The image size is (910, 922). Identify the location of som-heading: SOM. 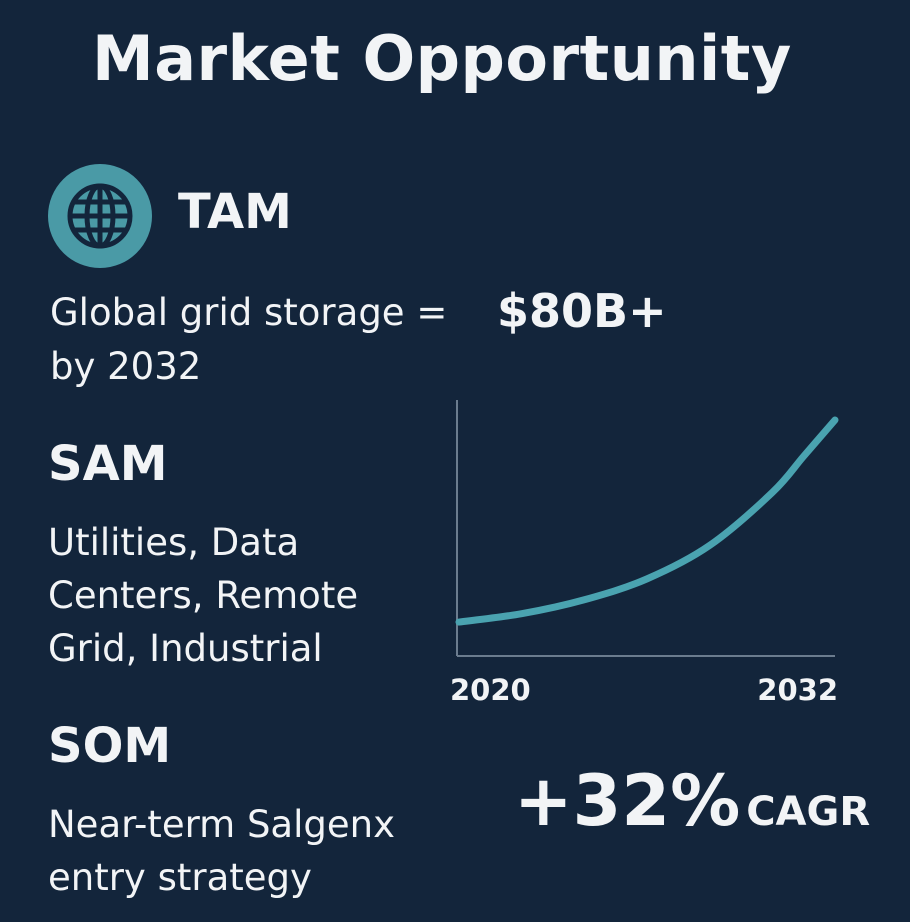
(110, 746).